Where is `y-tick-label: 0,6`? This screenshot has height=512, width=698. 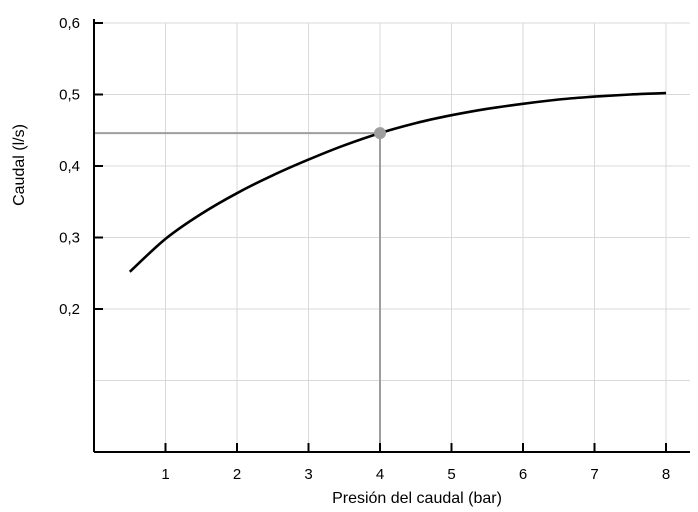 y-tick-label: 0,6 is located at coordinates (69, 23).